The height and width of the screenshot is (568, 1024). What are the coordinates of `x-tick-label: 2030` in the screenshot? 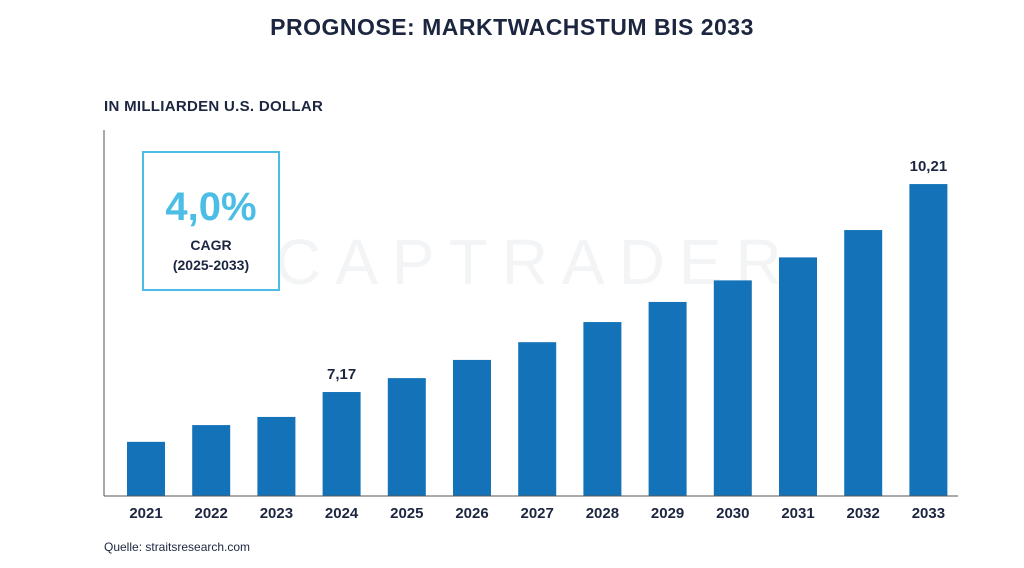 It's located at (732, 513).